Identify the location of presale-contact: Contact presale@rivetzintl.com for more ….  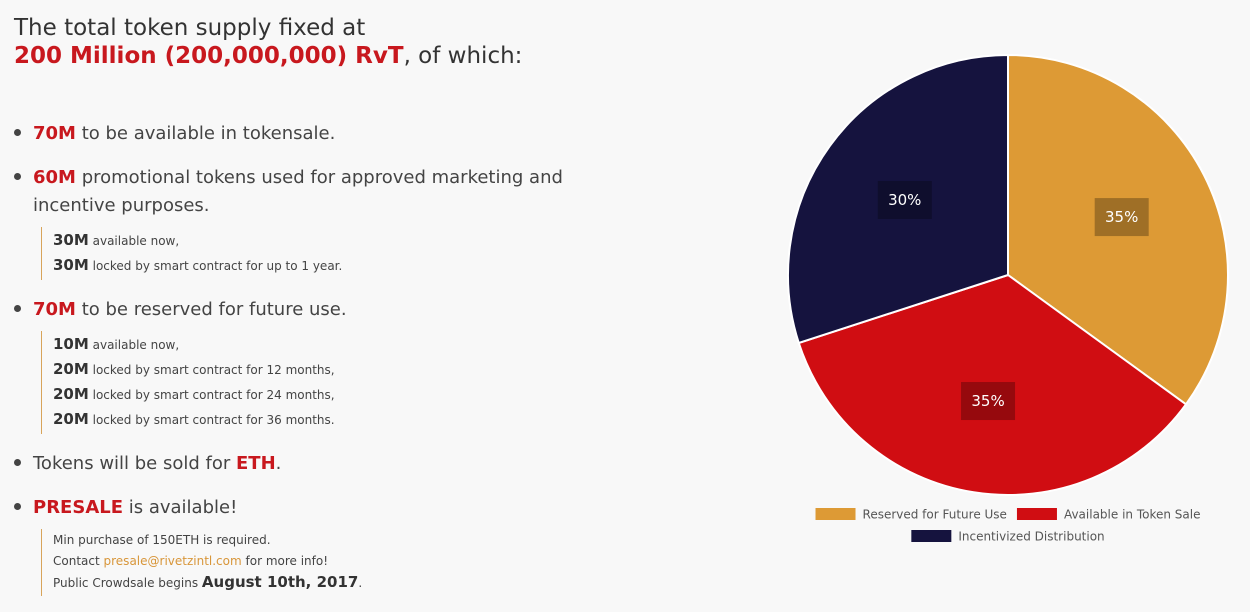
(333, 561).